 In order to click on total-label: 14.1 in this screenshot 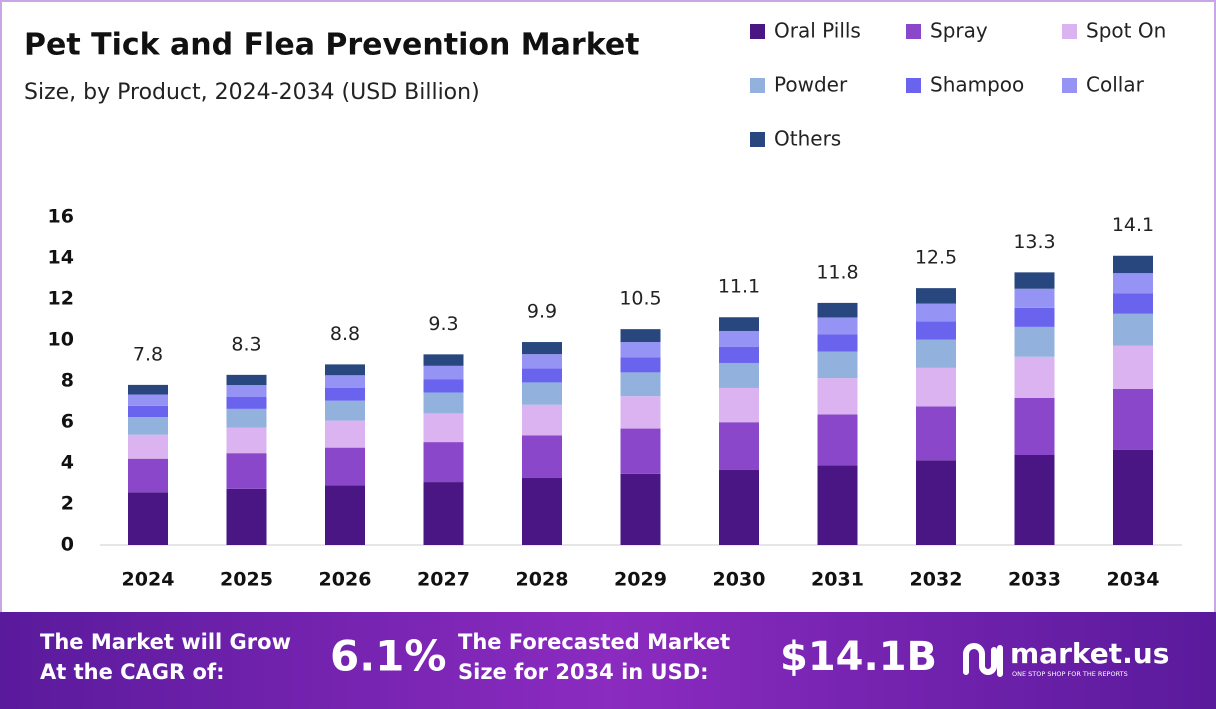, I will do `click(1133, 225)`.